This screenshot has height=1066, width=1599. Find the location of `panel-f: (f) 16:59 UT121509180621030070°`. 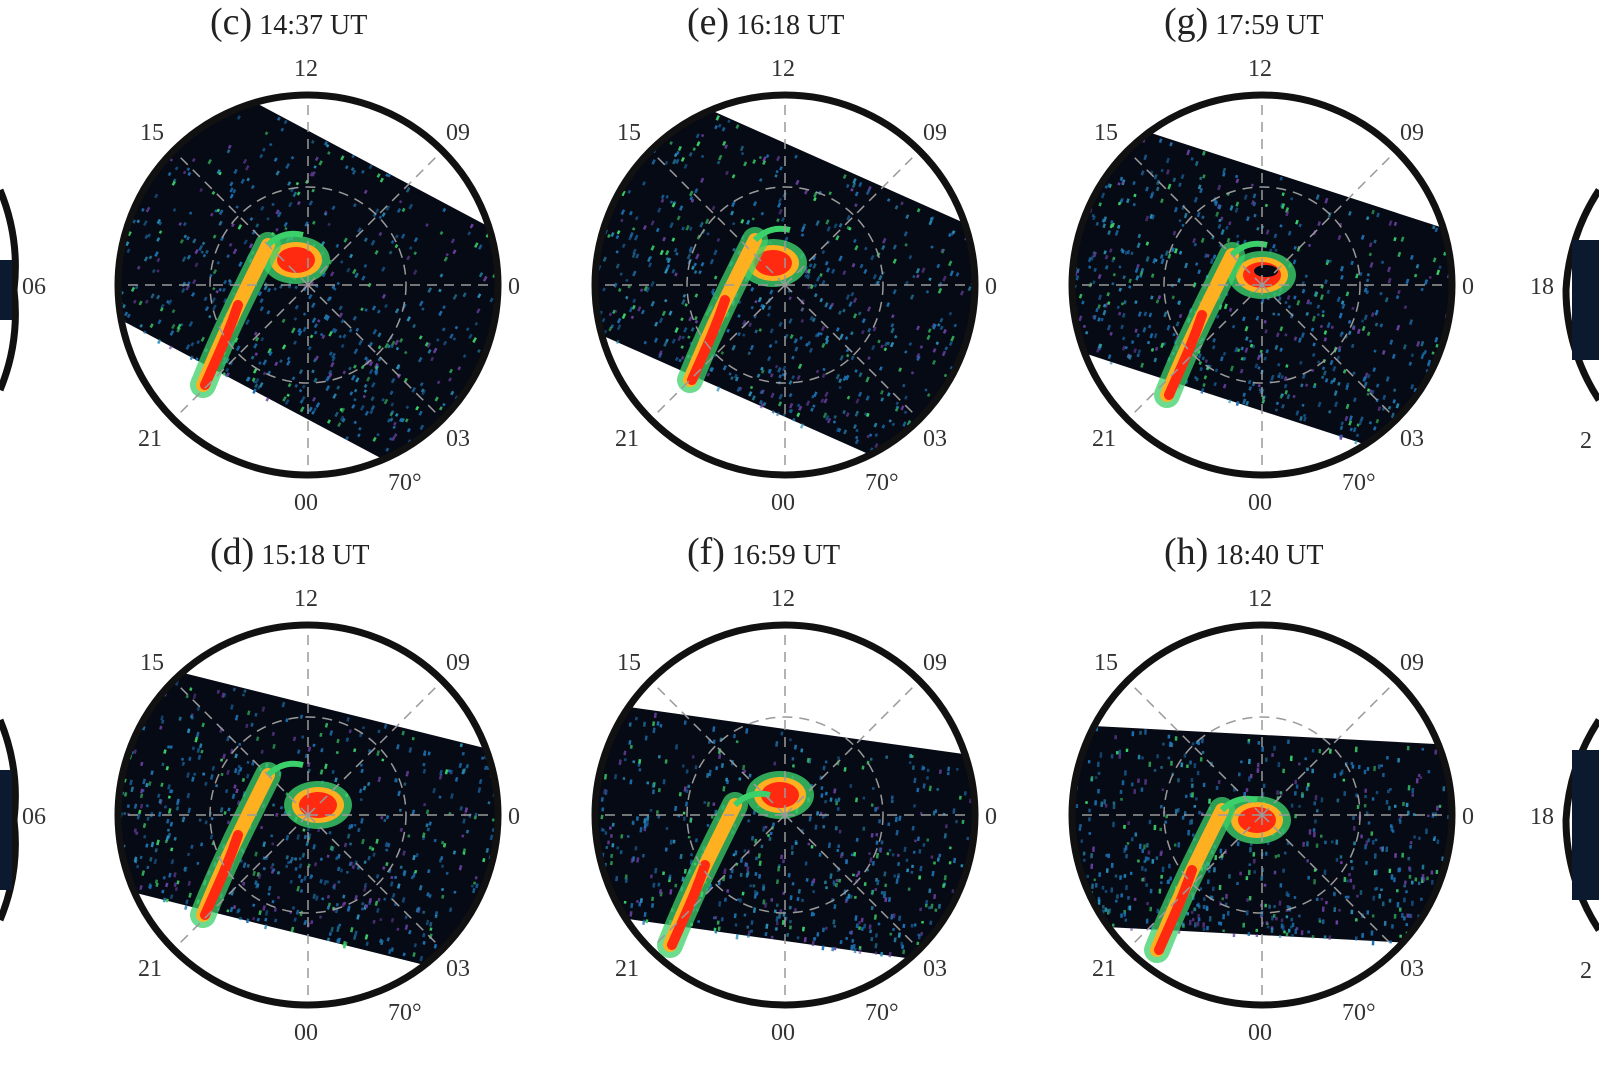

panel-f: (f) 16:59 UT121509180621030070° is located at coordinates (787, 790).